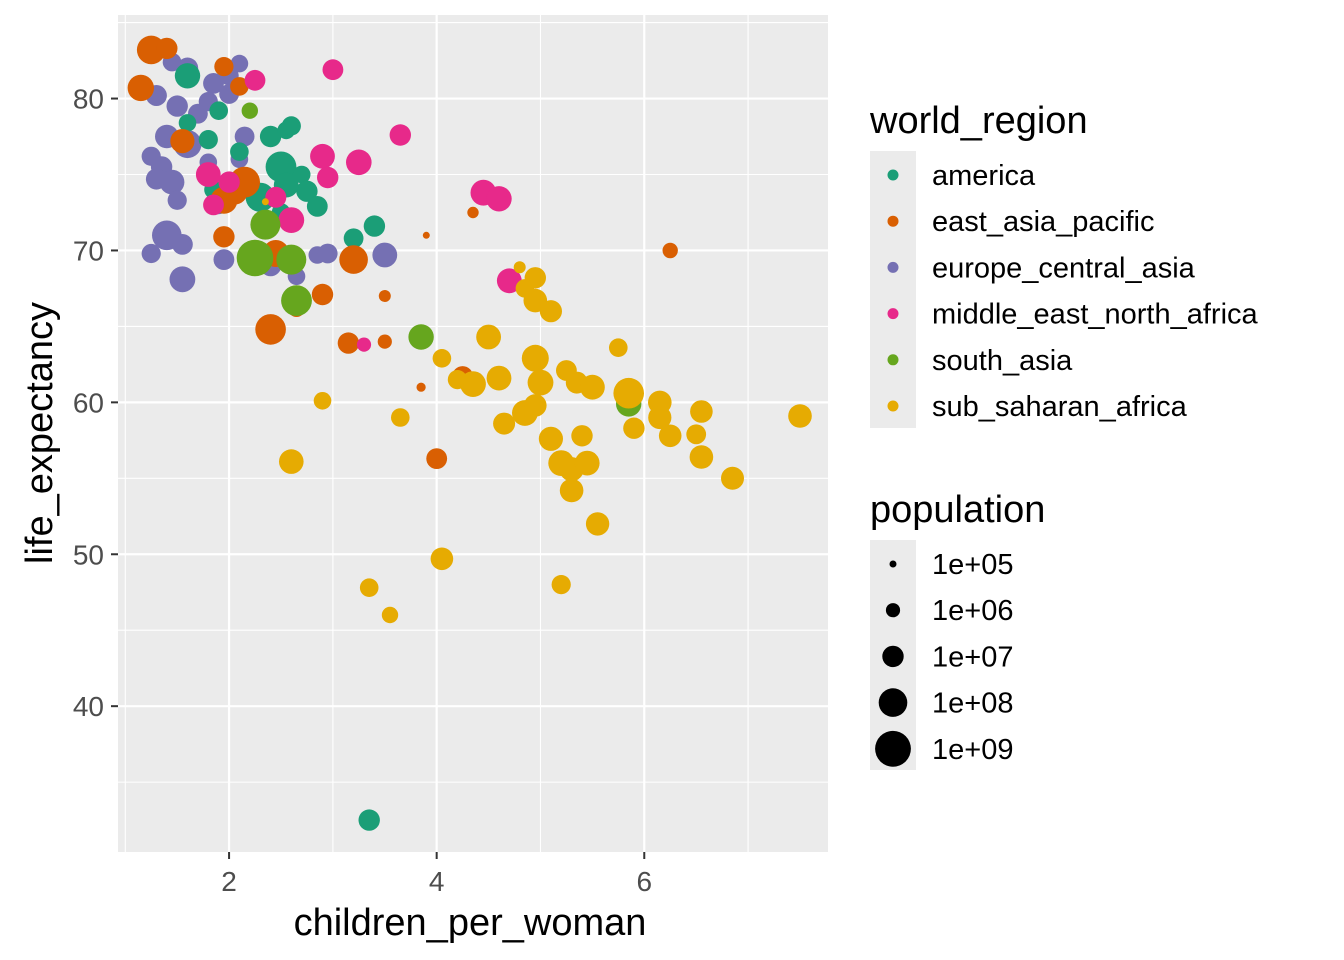  Describe the element at coordinates (972, 704) in the screenshot. I see `size-legend-label: 1e+08` at that location.